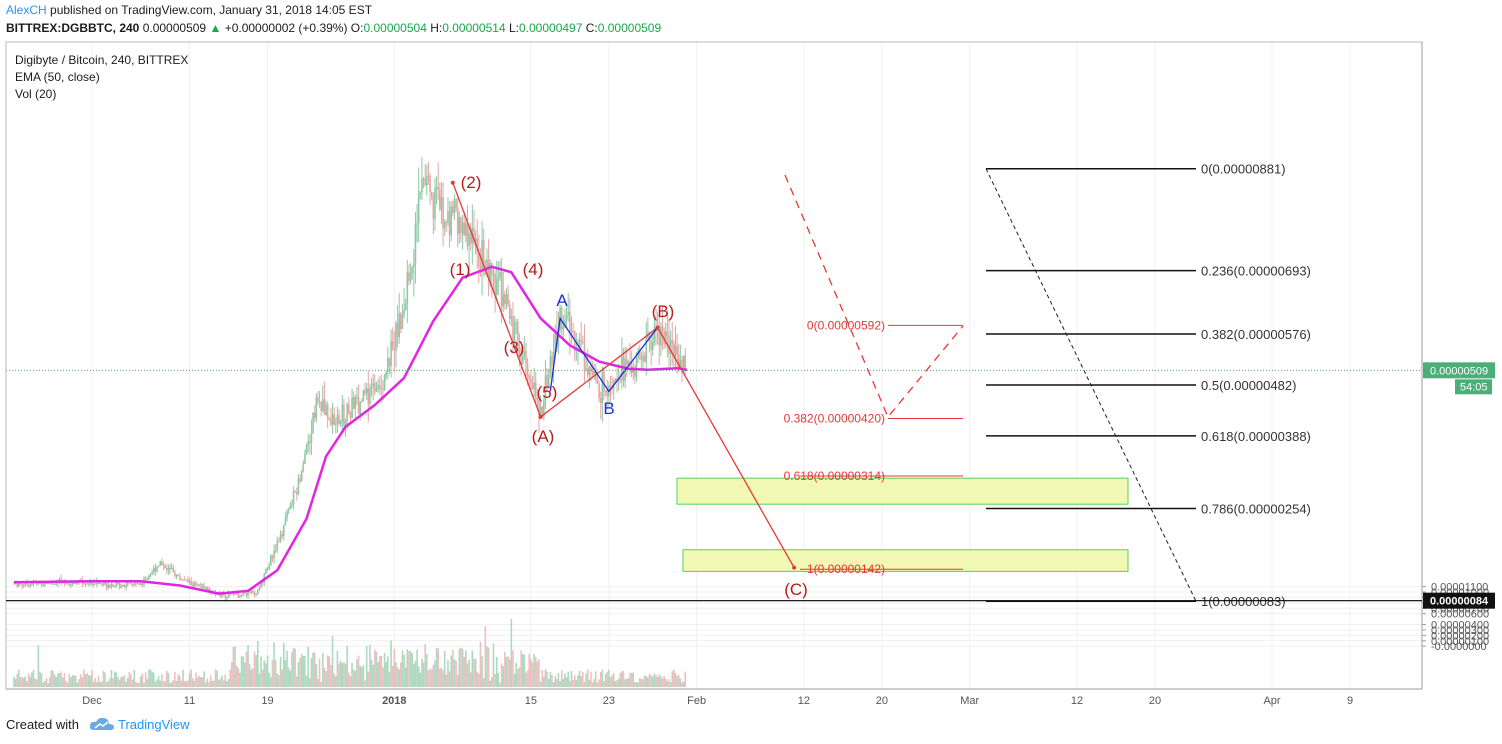  What do you see at coordinates (57, 77) in the screenshot?
I see `legend-ema: EMA (50, close)` at bounding box center [57, 77].